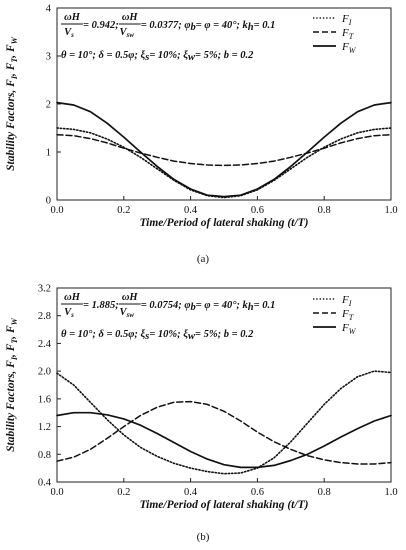 The image size is (406, 550). I want to click on y-tick-label: 1.6, so click(44, 399).